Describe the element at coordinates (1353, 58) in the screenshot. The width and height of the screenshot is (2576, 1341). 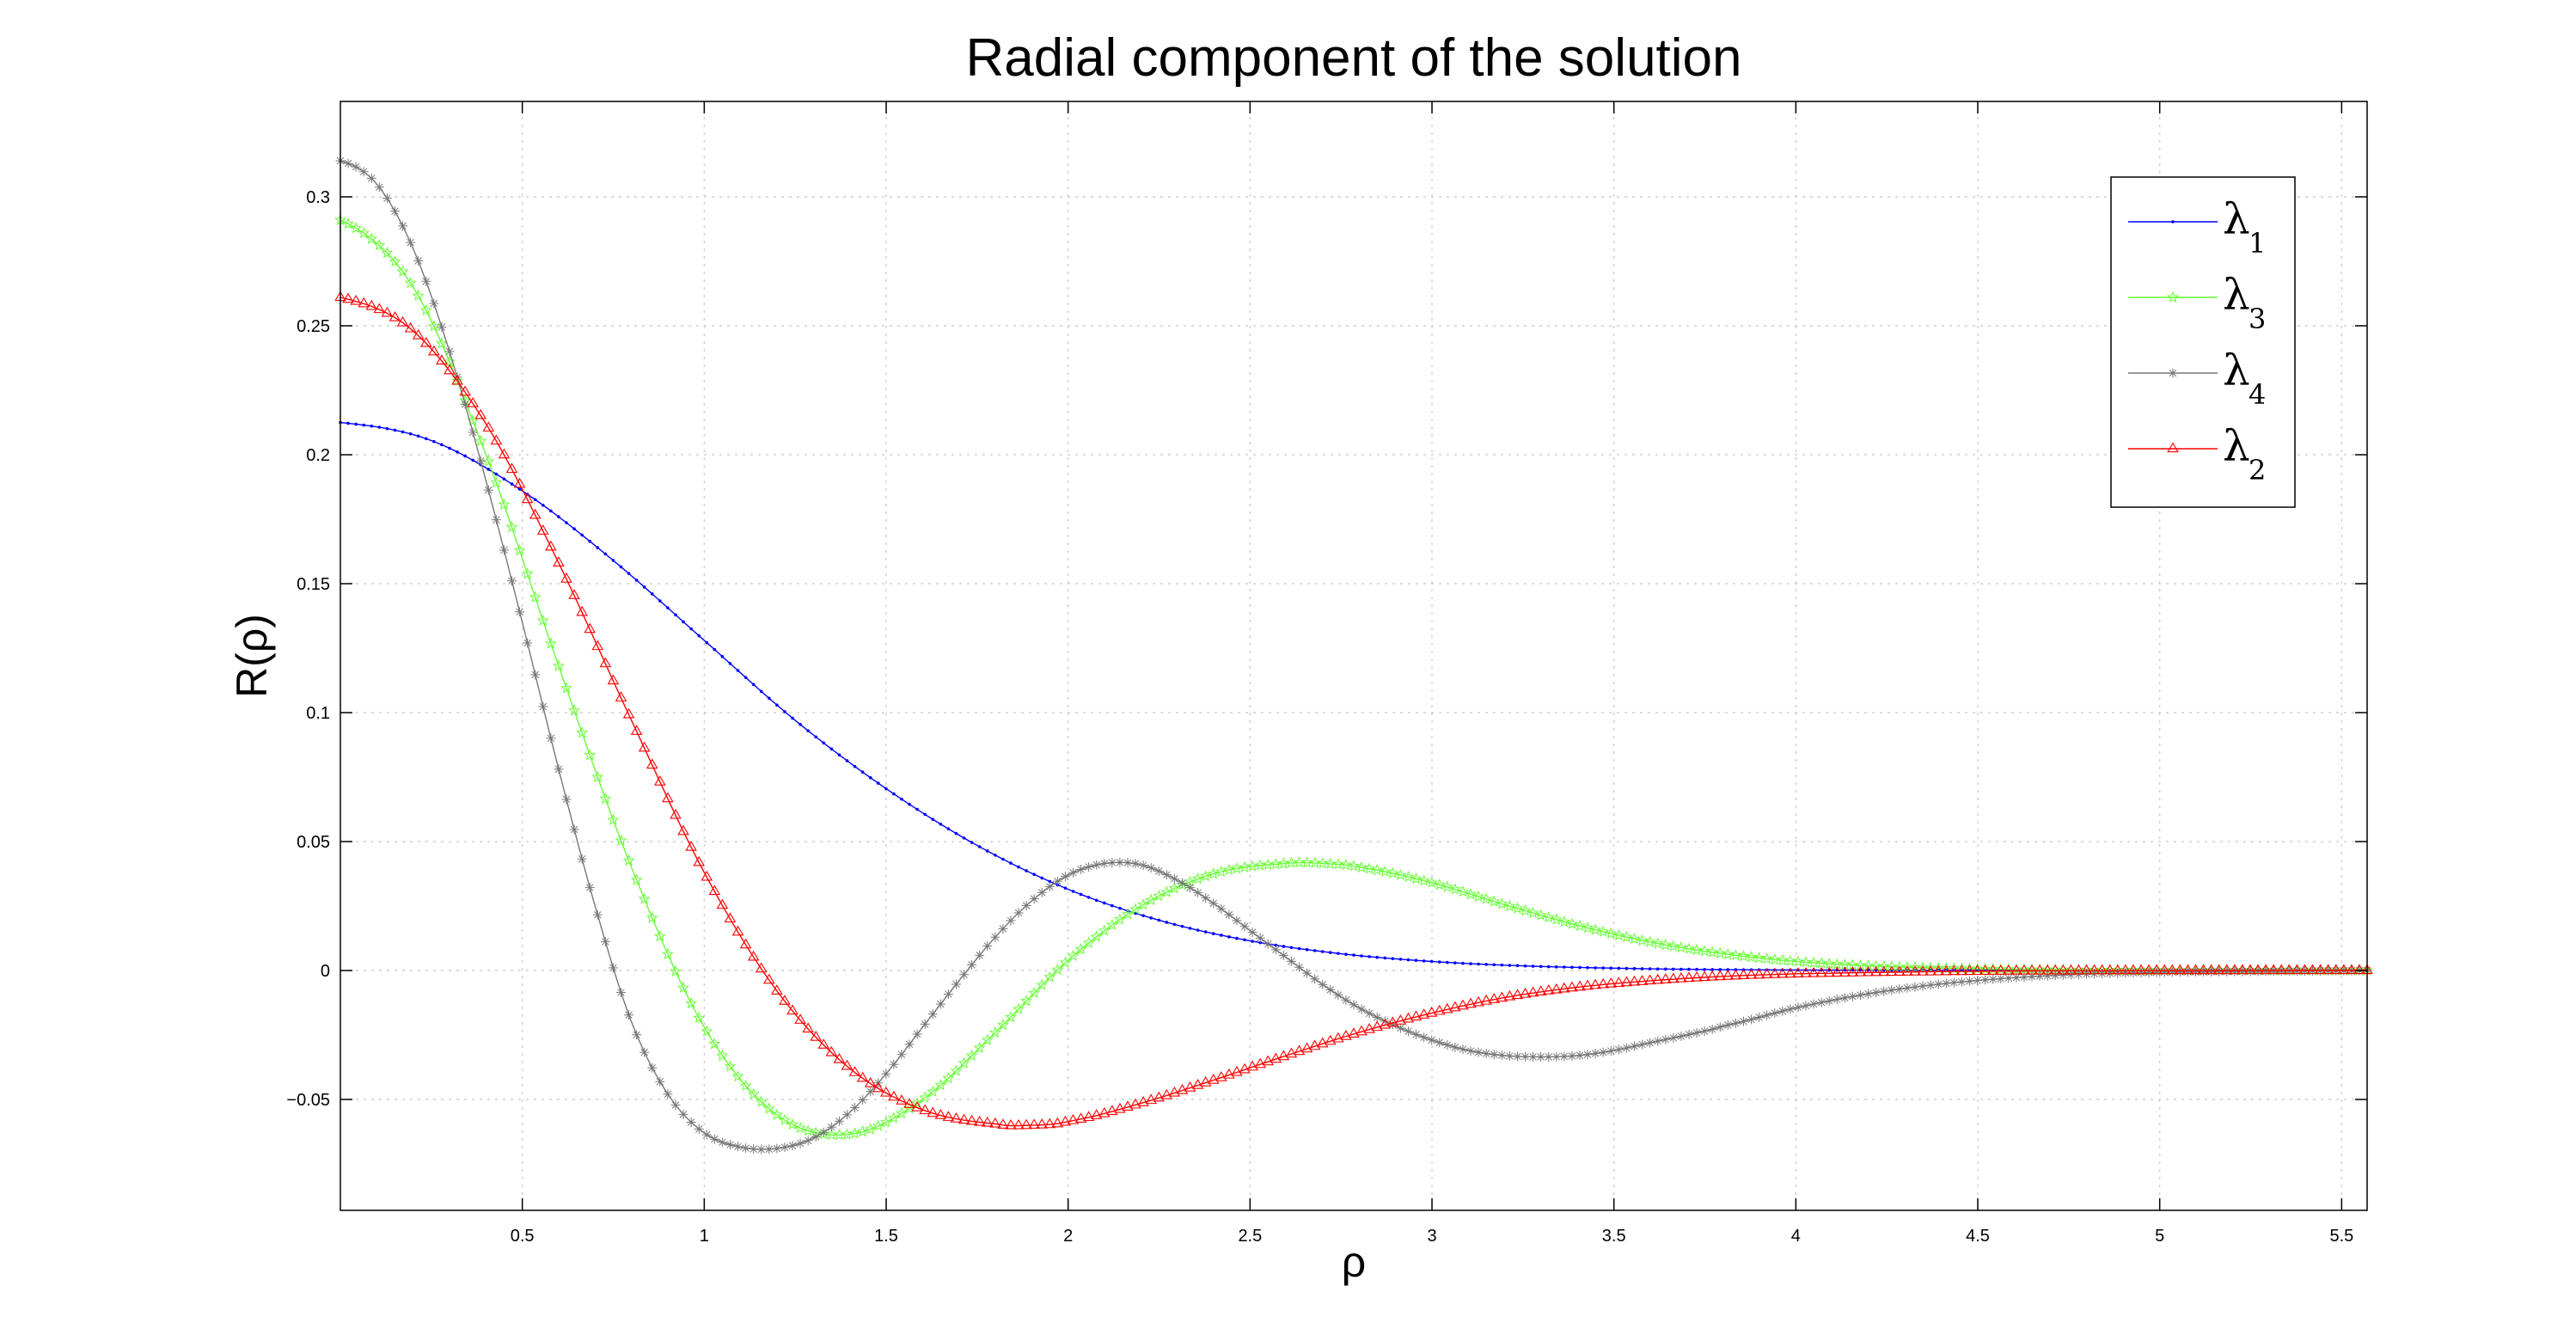
I see `chart-title: Radial component of the solution` at that location.